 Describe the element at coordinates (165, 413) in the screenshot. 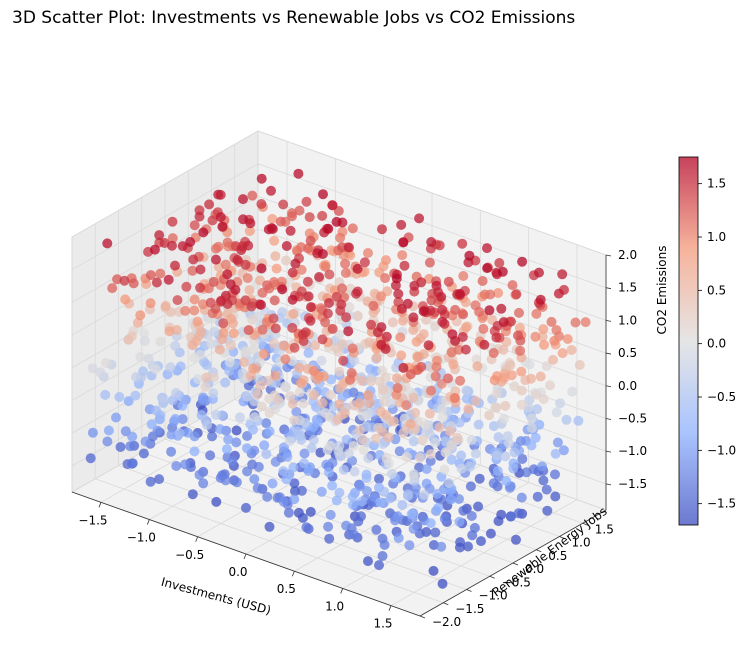

I see `grid-line` at that location.